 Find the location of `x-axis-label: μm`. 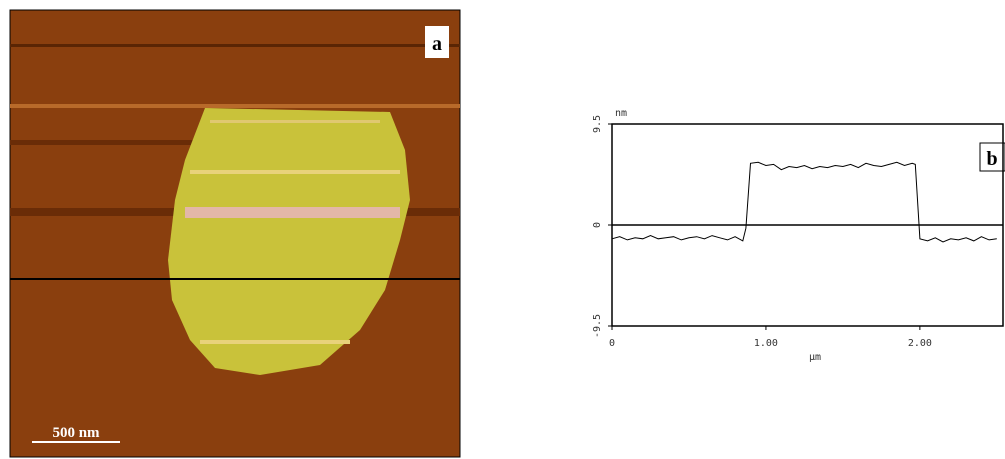

x-axis-label: μm is located at coordinates (815, 357).